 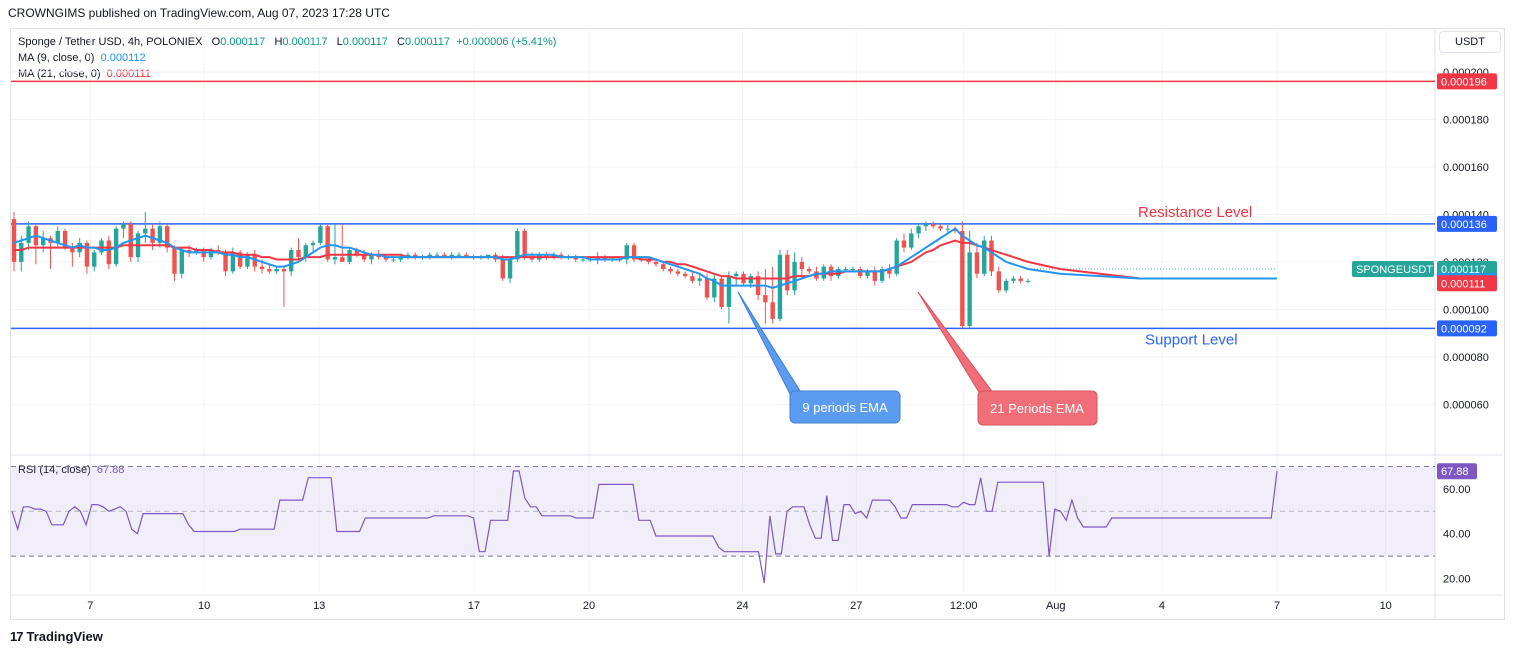 What do you see at coordinates (305, 42) in the screenshot?
I see `high-value: 0.000117` at bounding box center [305, 42].